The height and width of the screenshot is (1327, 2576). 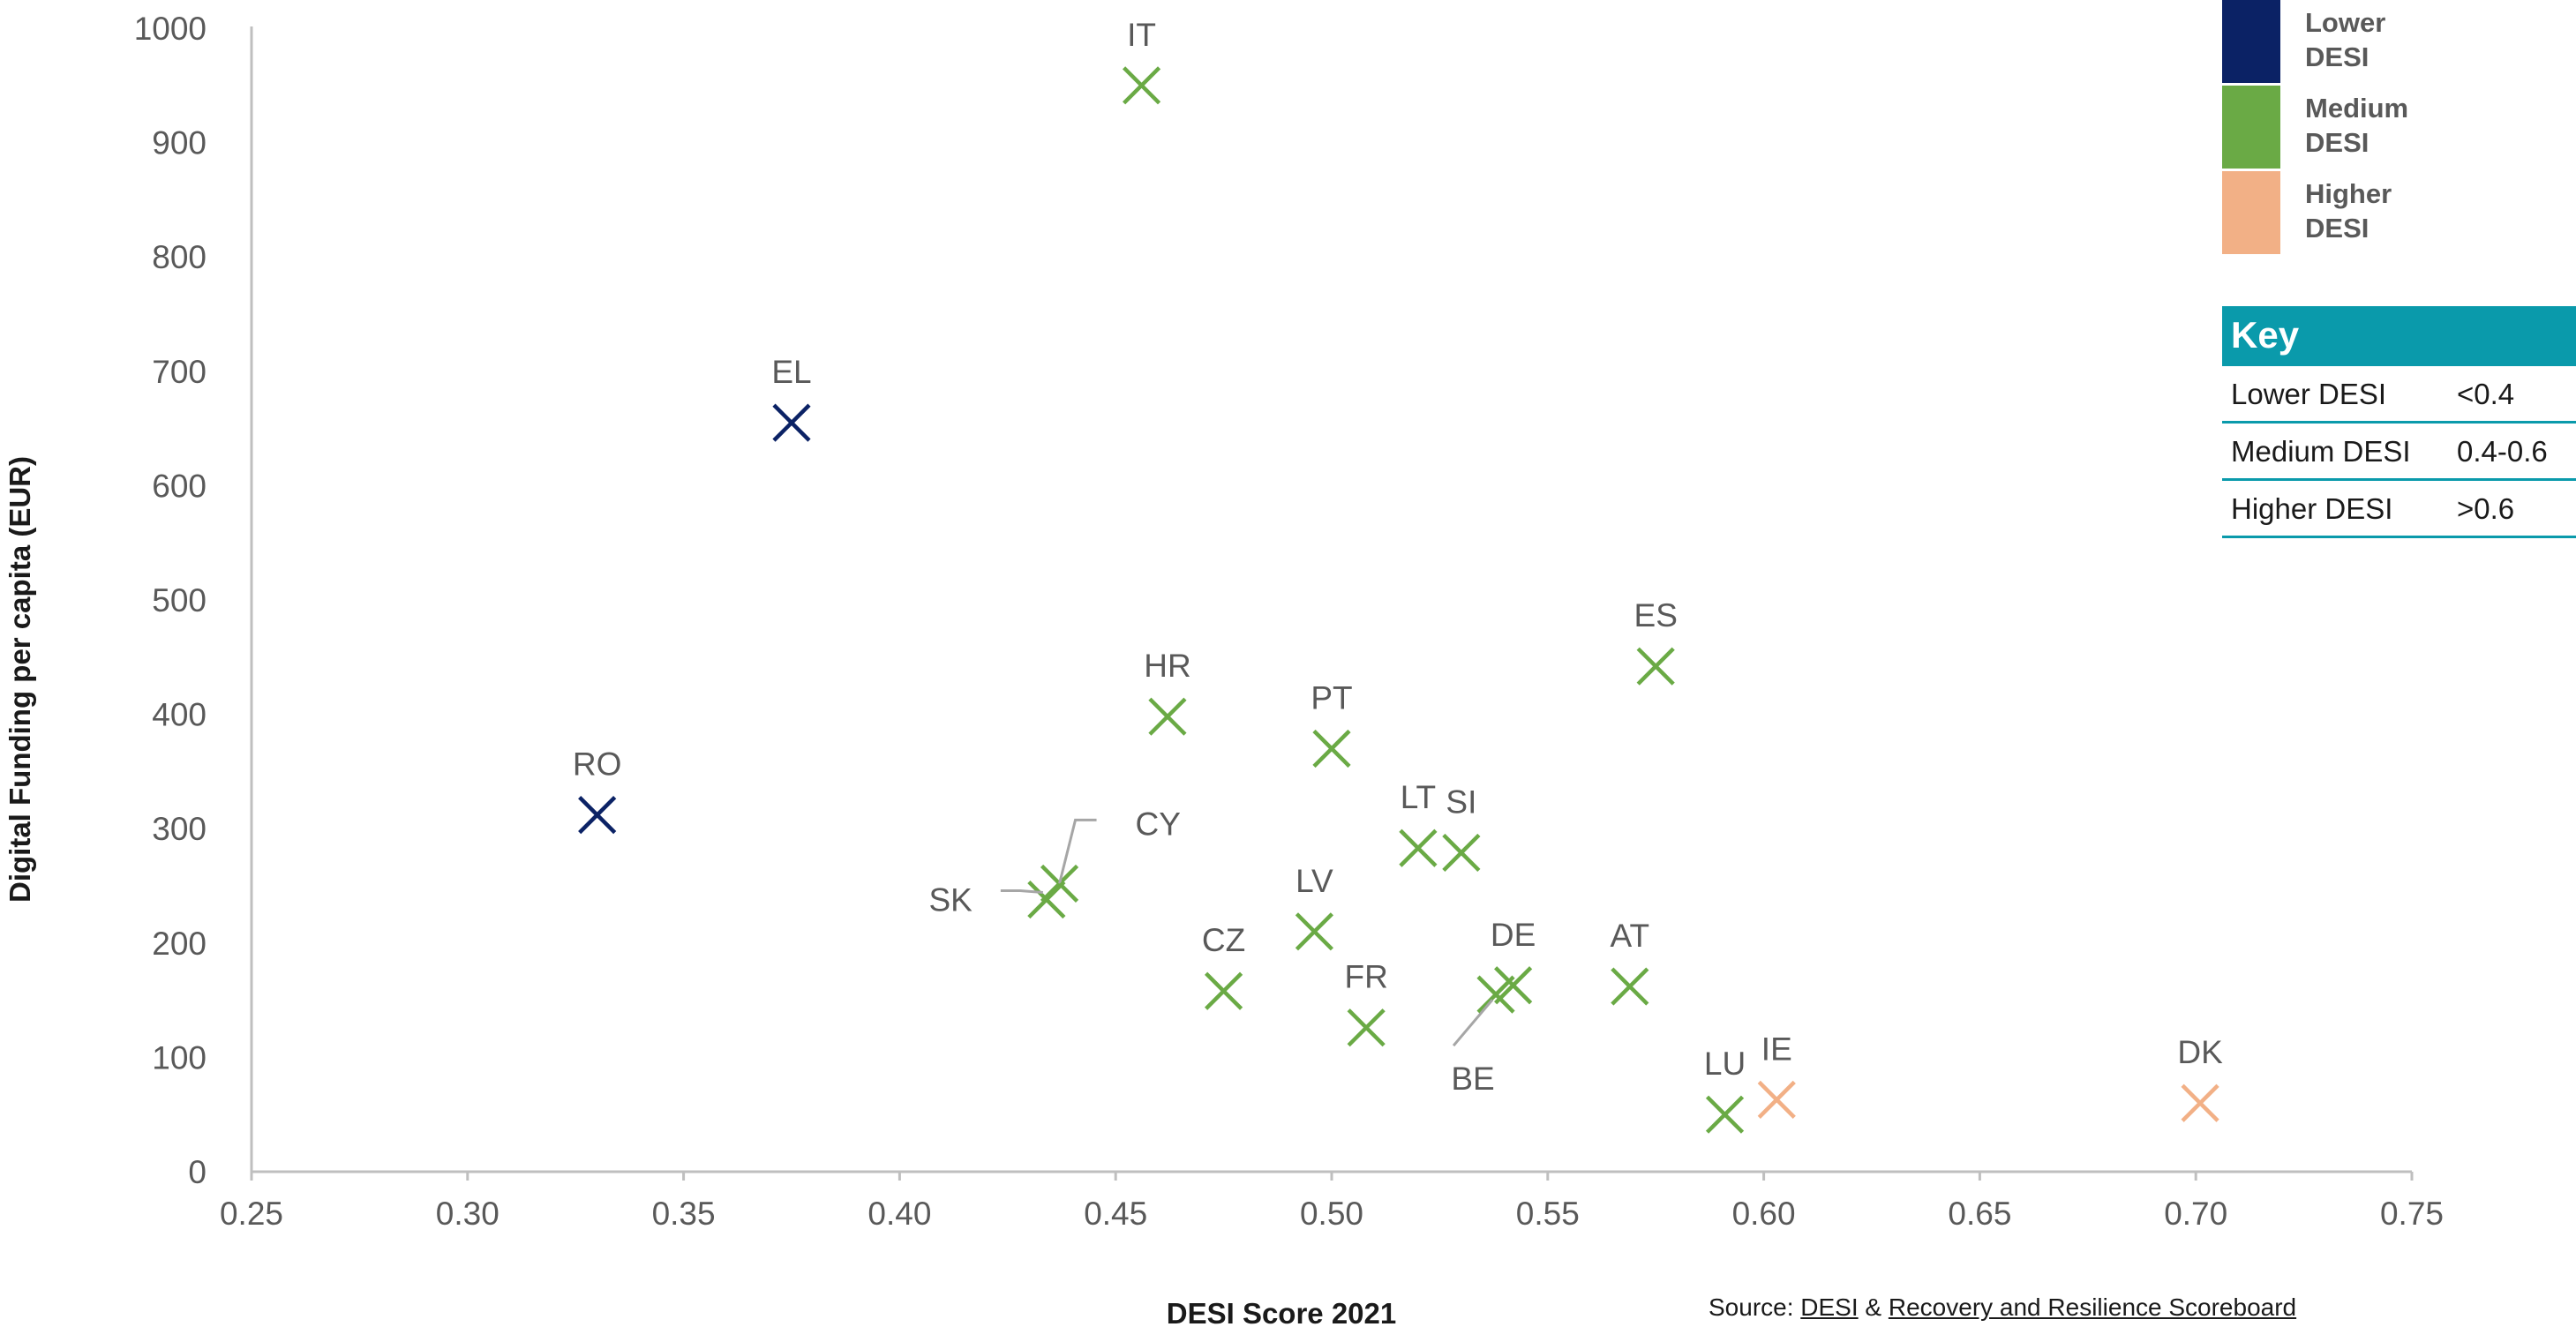 I want to click on point-label-de: DE, so click(x=1513, y=935).